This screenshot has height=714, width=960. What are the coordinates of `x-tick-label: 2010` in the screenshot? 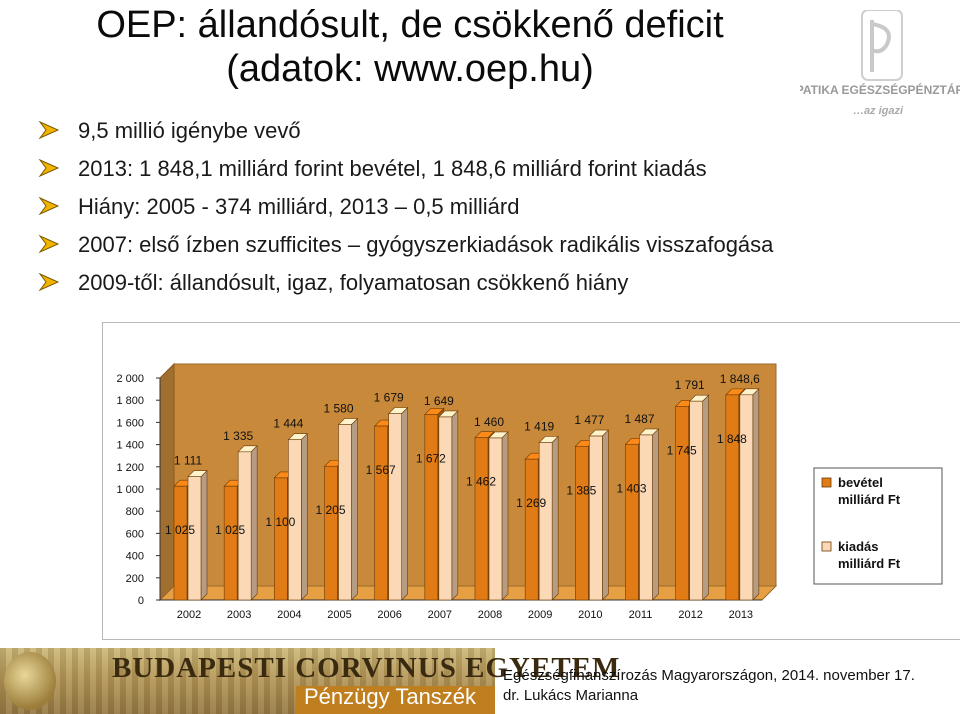 It's located at (590, 615).